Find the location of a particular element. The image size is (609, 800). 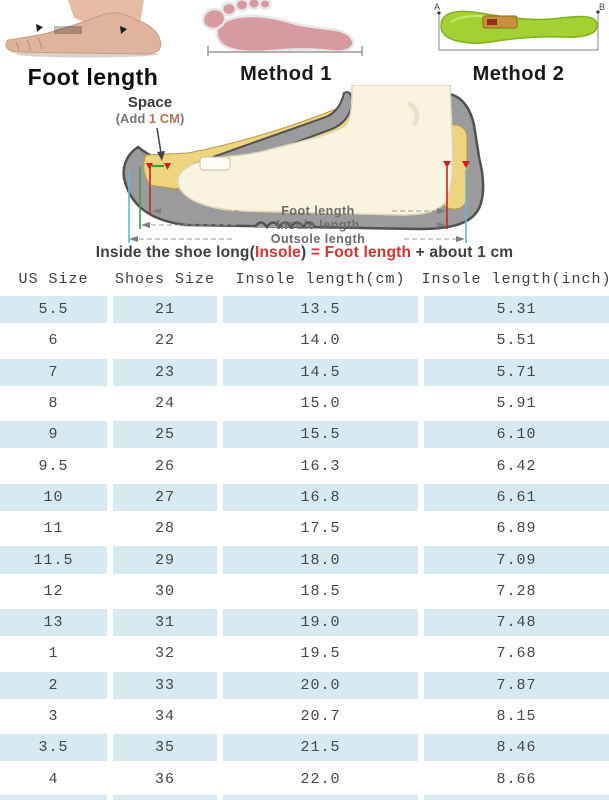

table-cell: 21.5 is located at coordinates (320, 748).